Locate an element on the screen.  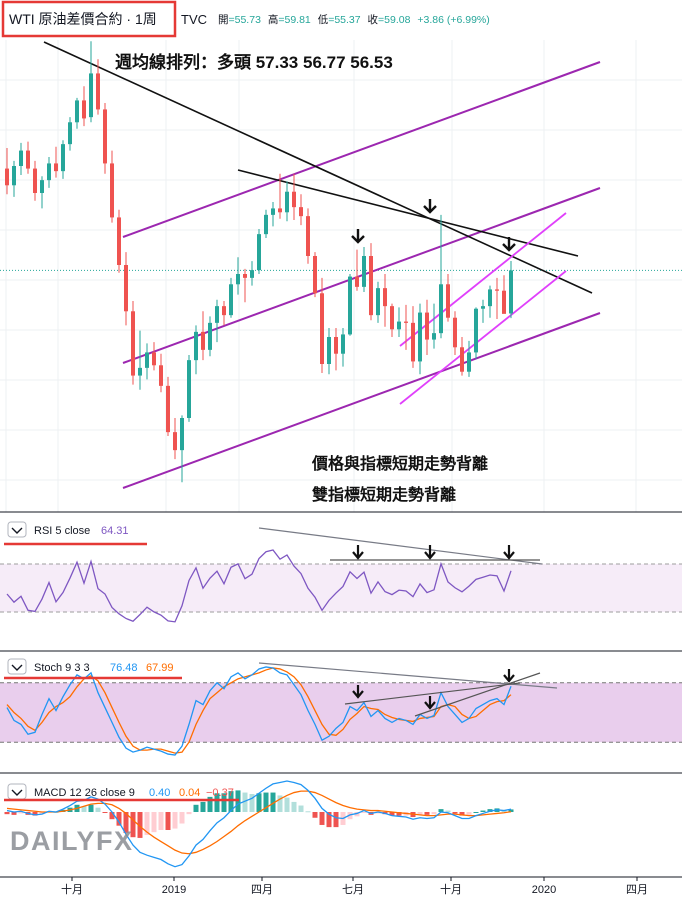
x-axis-label: 四月 is located at coordinates (262, 890).